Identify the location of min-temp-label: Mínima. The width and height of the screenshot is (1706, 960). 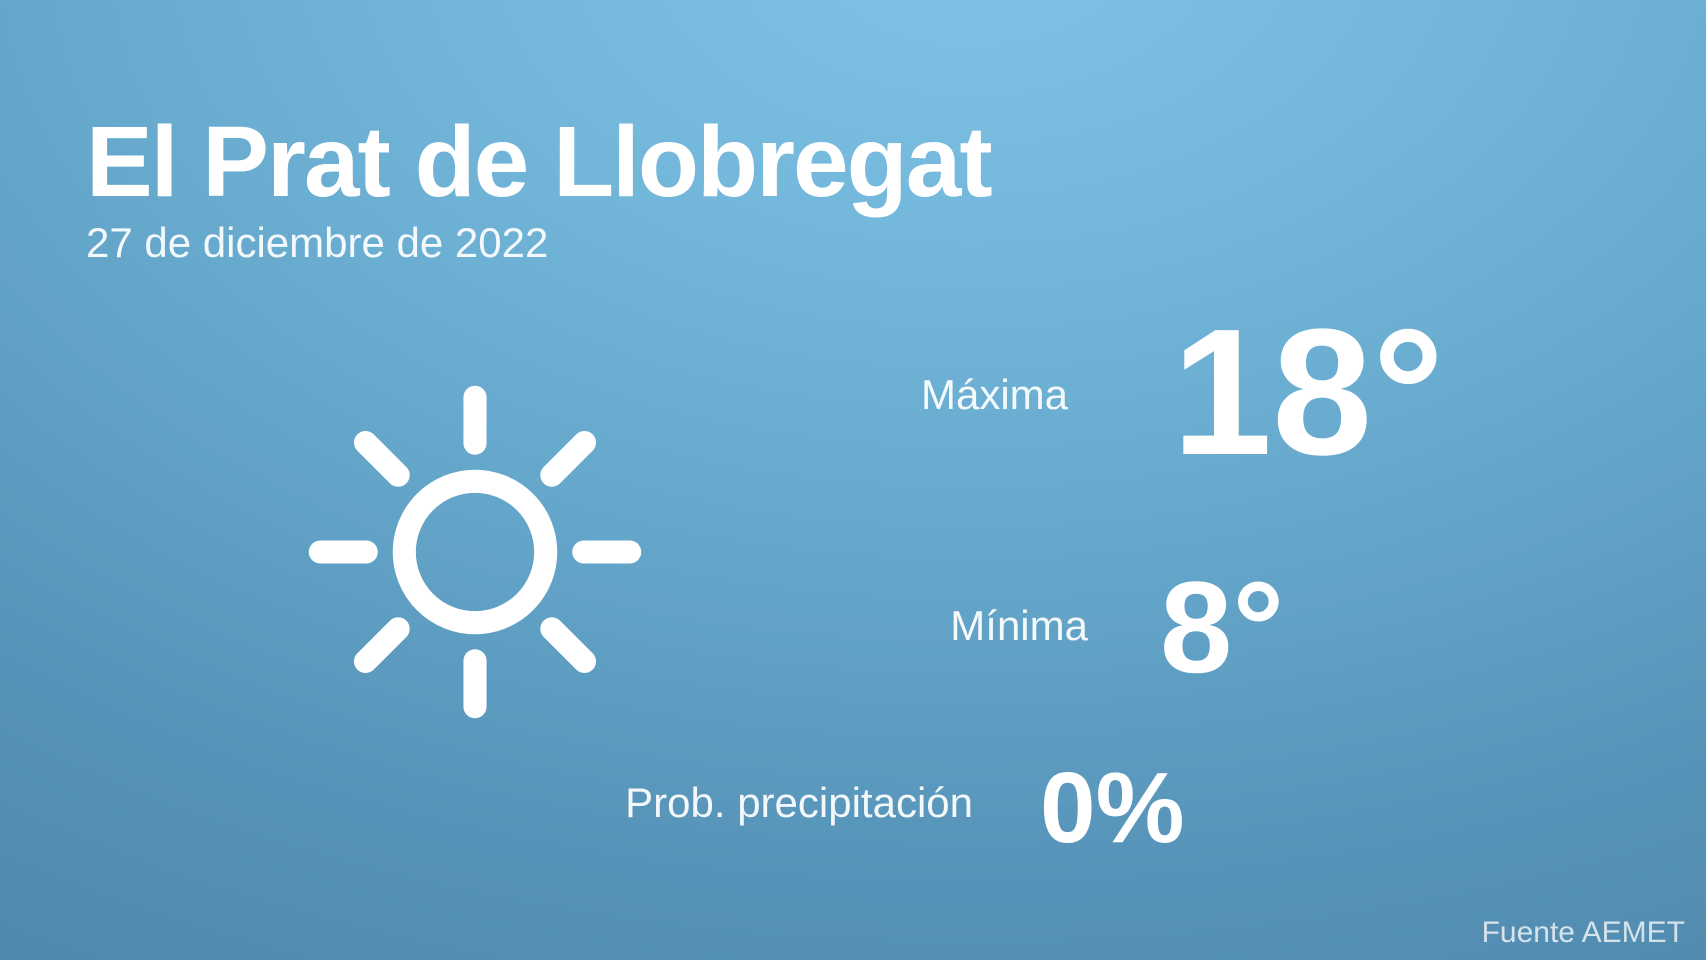
(1019, 625).